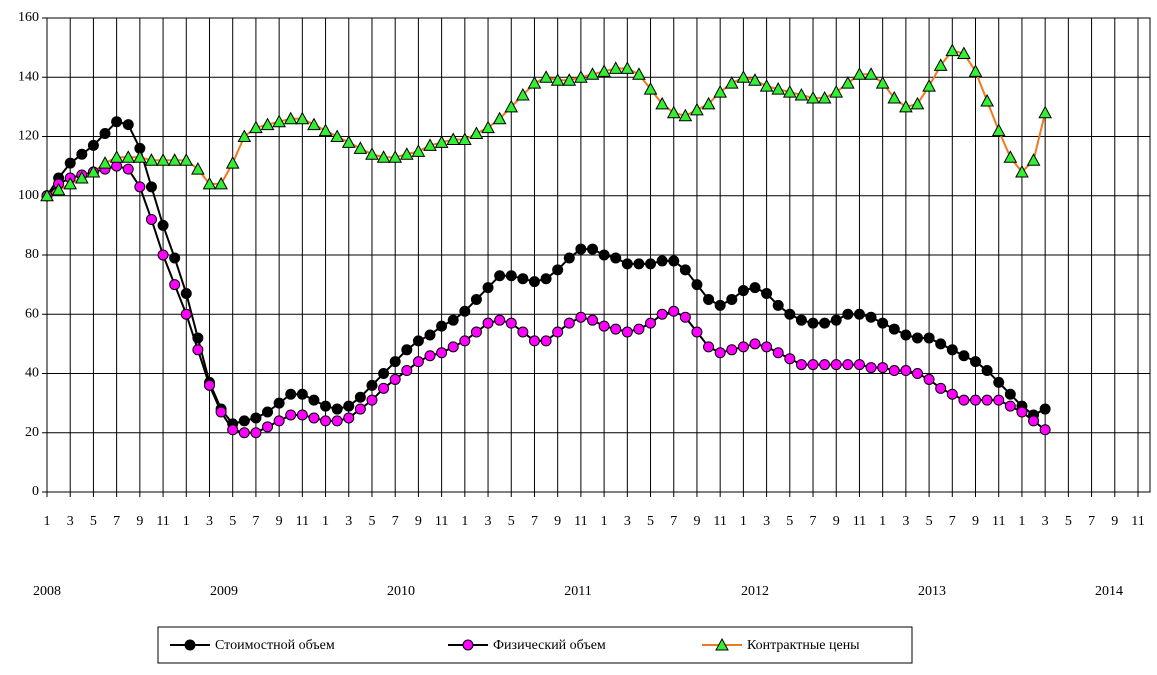 The height and width of the screenshot is (675, 1157). What do you see at coordinates (401, 591) in the screenshot?
I see `year-label: 2010` at bounding box center [401, 591].